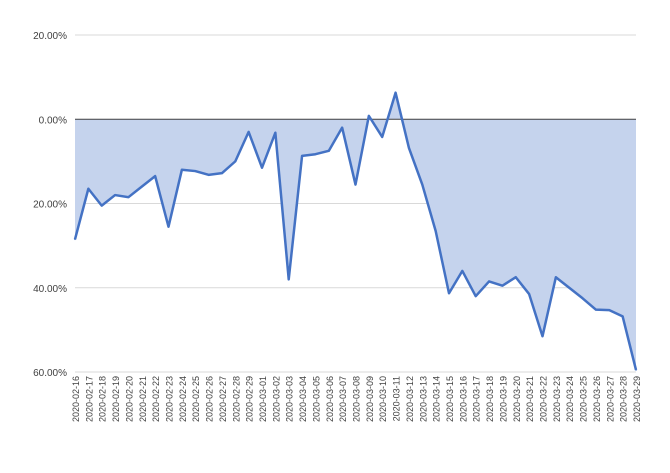  What do you see at coordinates (503, 399) in the screenshot?
I see `x-tick-label: 2020-03-19` at bounding box center [503, 399].